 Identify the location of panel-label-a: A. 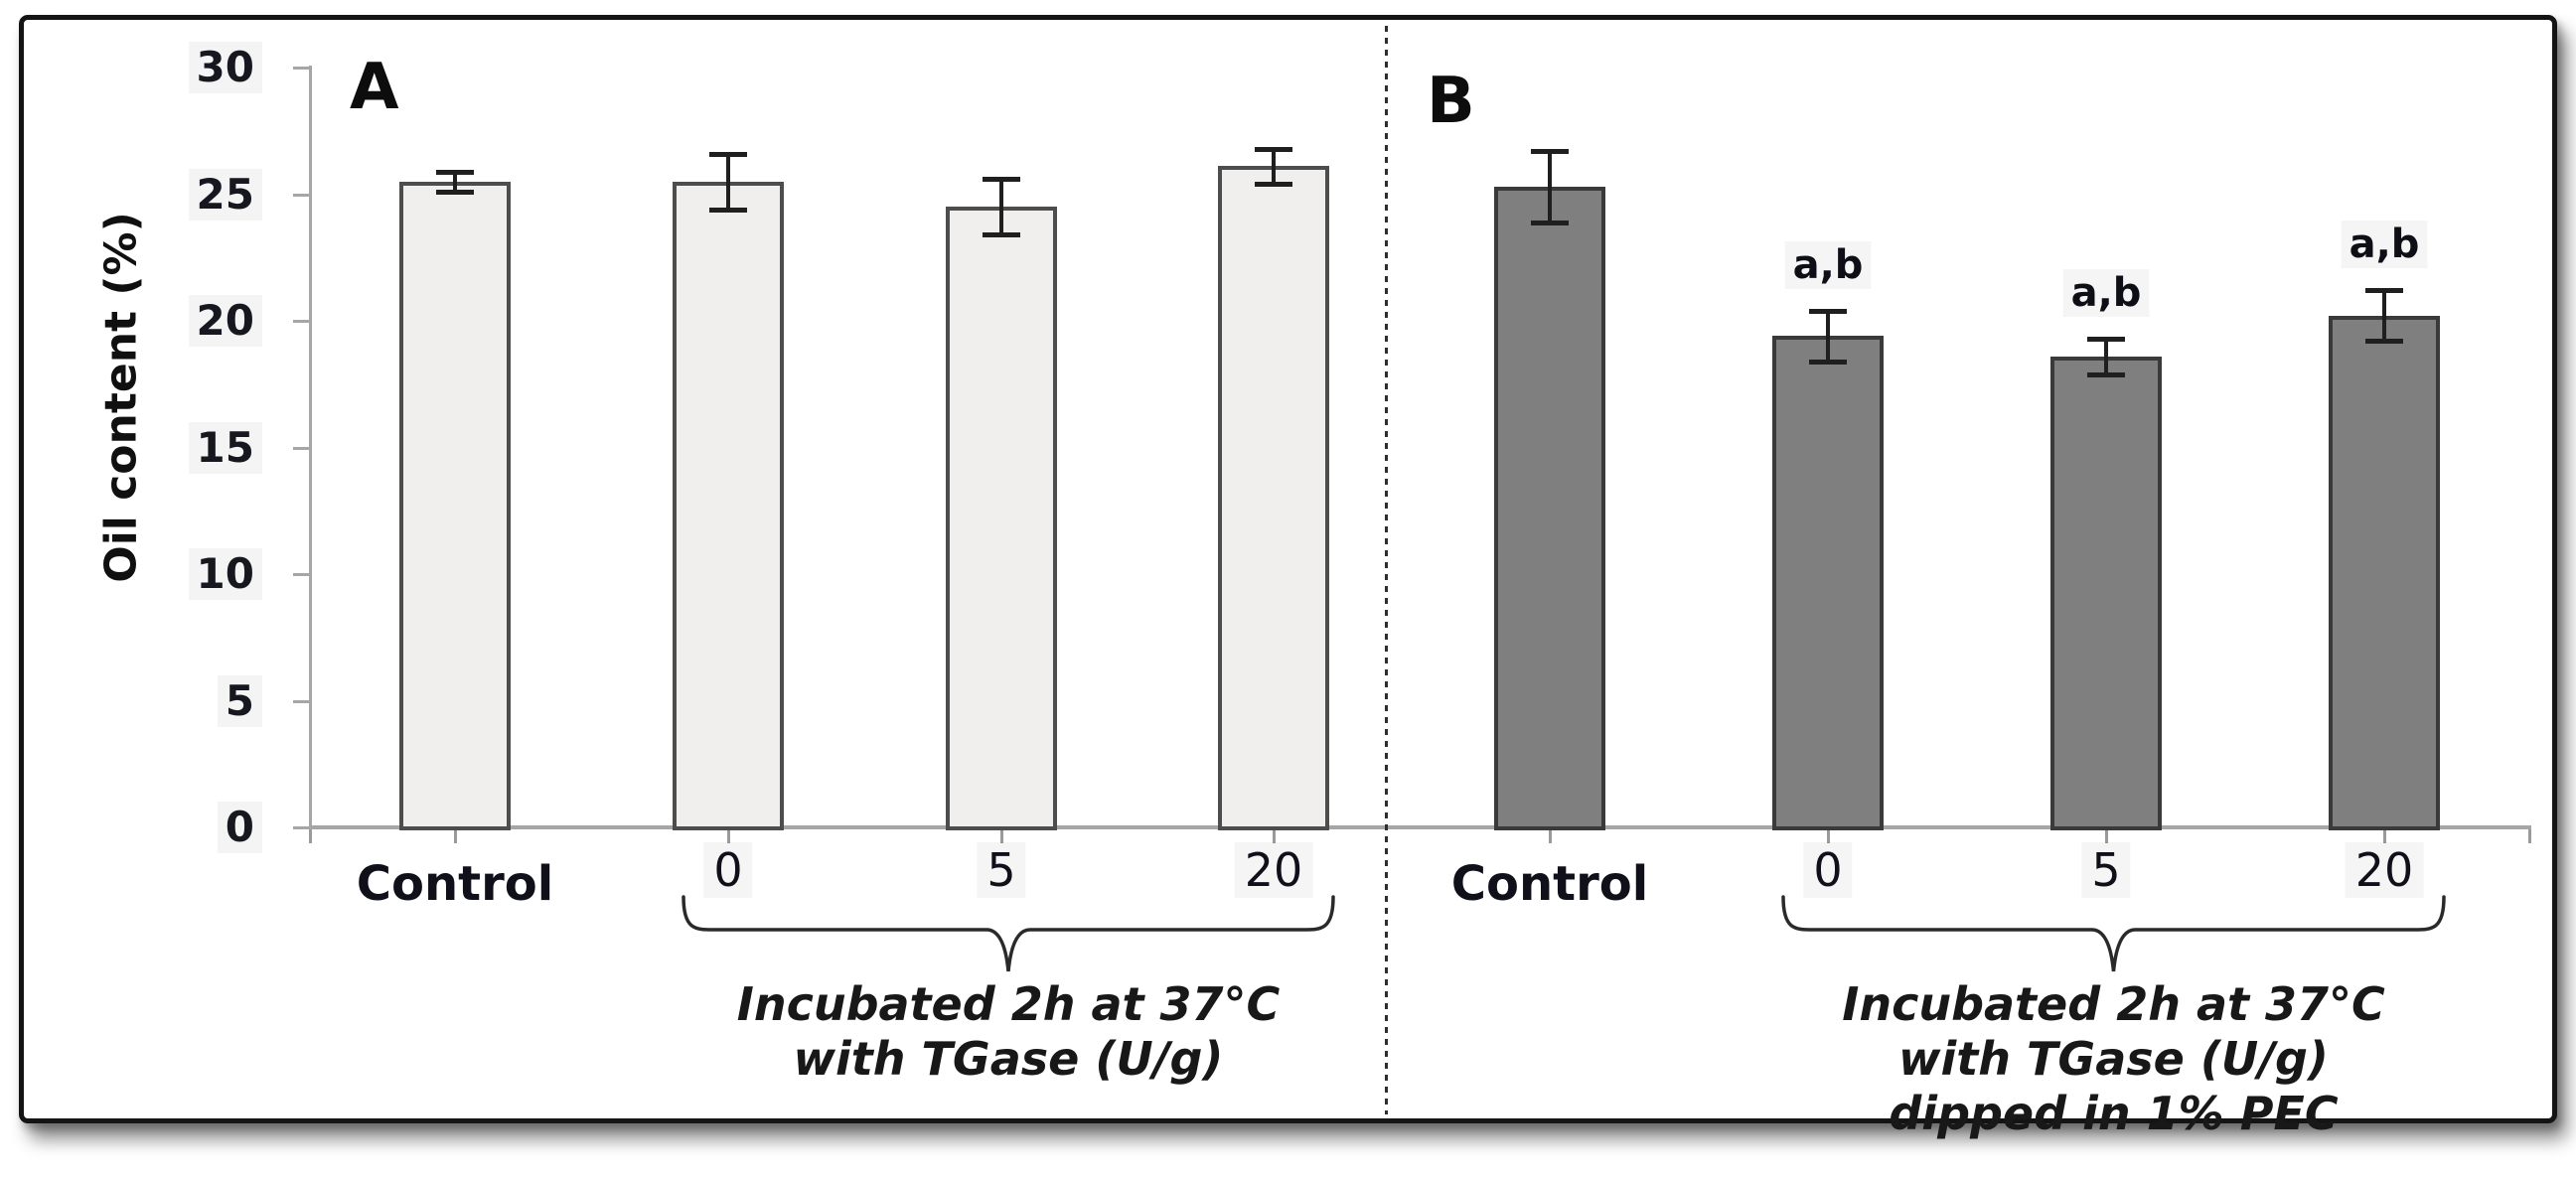
(375, 87).